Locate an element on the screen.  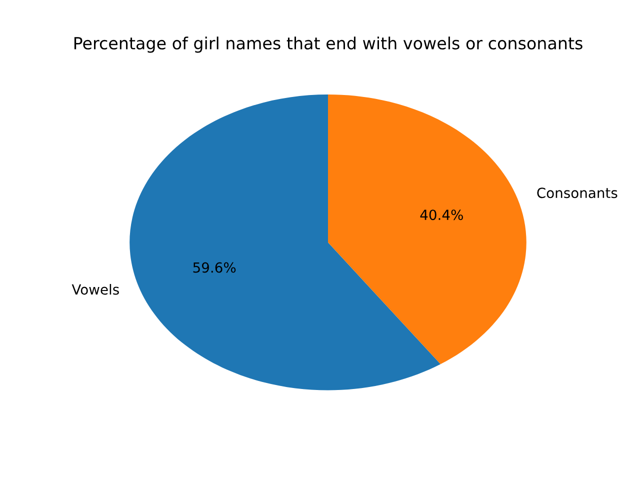
data-label: 40.4% is located at coordinates (441, 215).